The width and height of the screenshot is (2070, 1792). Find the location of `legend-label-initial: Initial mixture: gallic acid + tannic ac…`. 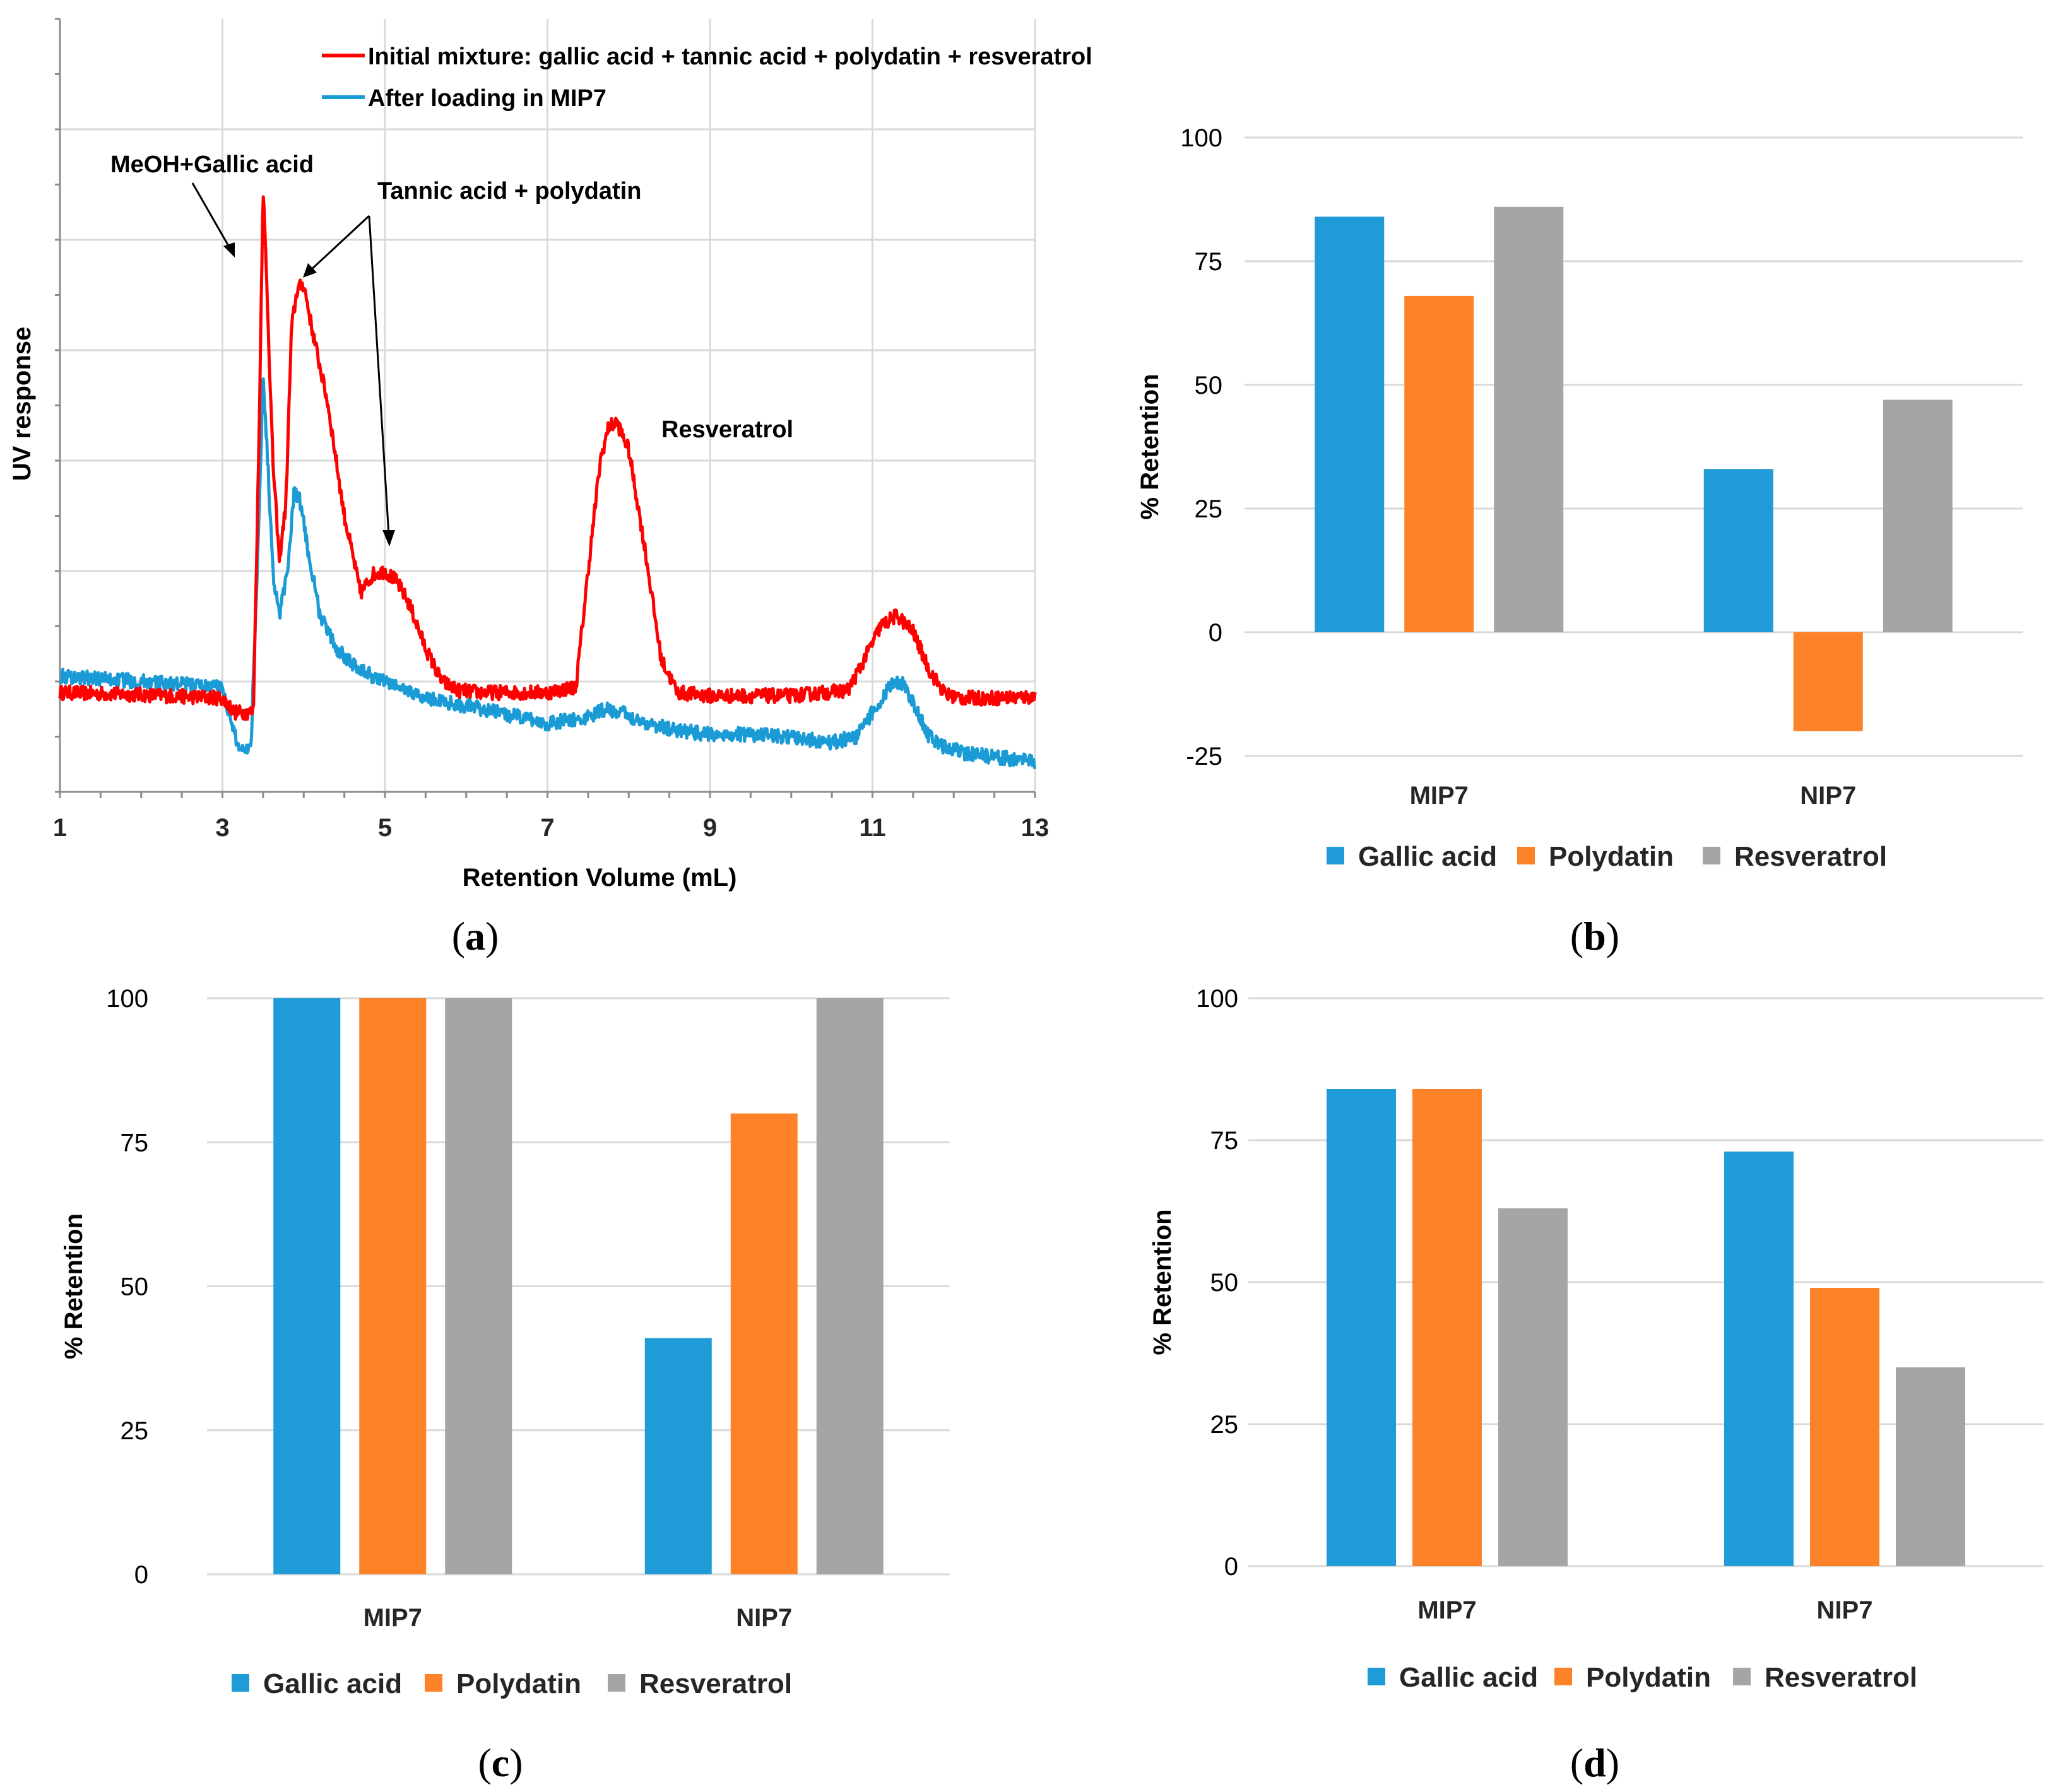

legend-label-initial: Initial mixture: gallic acid + tannic ac… is located at coordinates (730, 57).